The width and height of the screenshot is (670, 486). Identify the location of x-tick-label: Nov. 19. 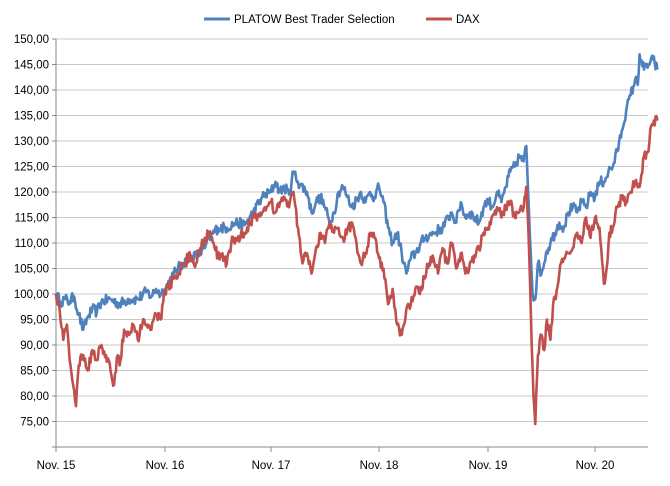
(488, 466).